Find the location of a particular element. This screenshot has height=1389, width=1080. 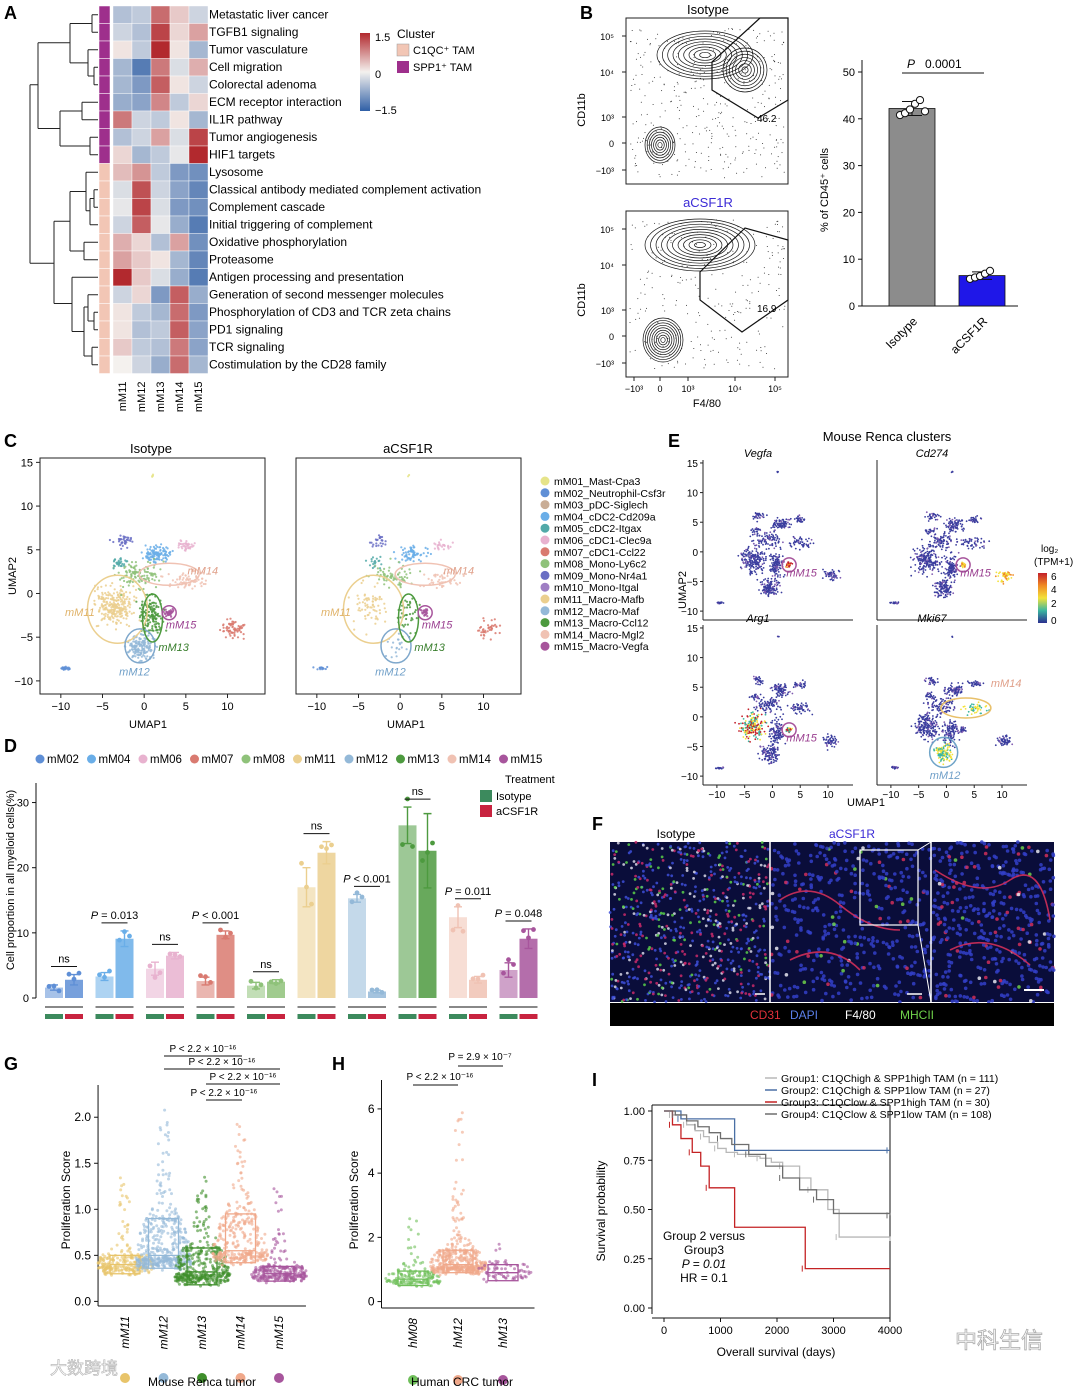

annot-m13: mM13 is located at coordinates (173, 648).